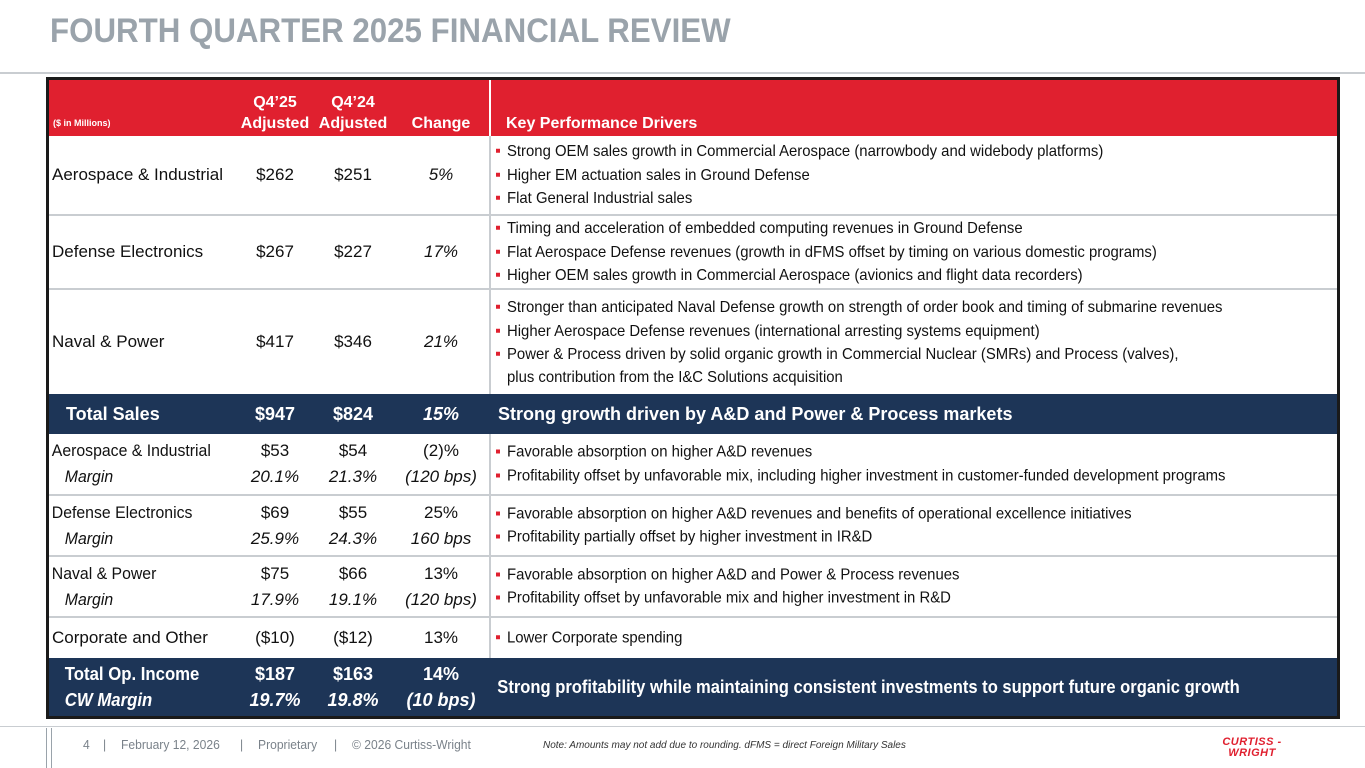  I want to click on q24-value: $824, so click(353, 414).